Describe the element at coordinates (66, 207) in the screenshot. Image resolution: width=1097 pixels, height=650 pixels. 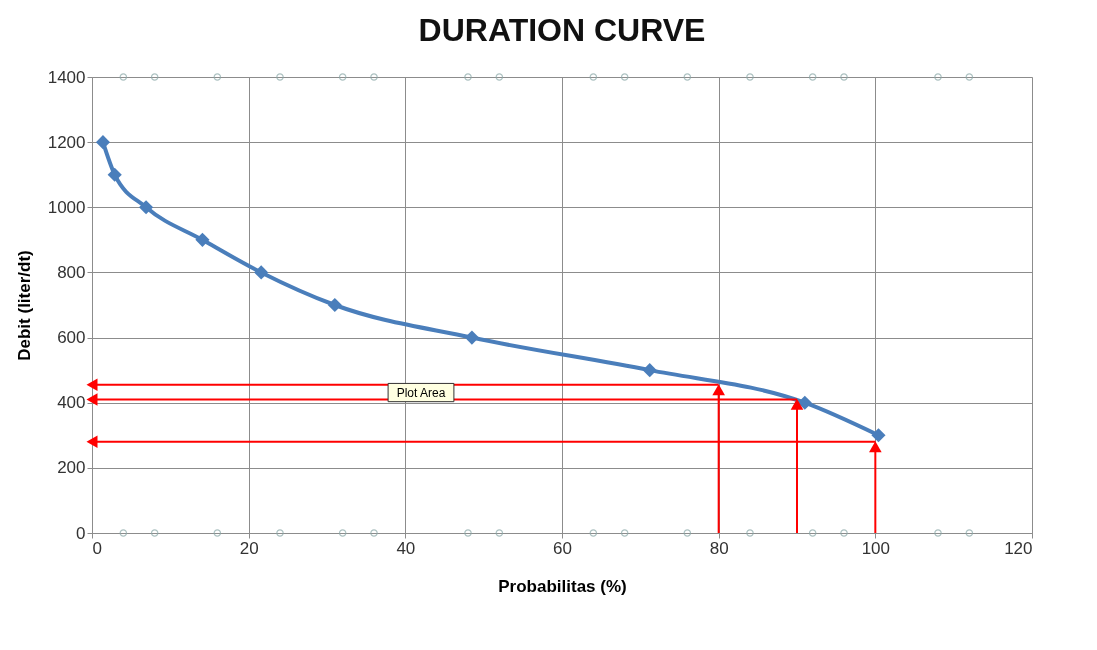
I see `y-tick-label: 1000` at that location.